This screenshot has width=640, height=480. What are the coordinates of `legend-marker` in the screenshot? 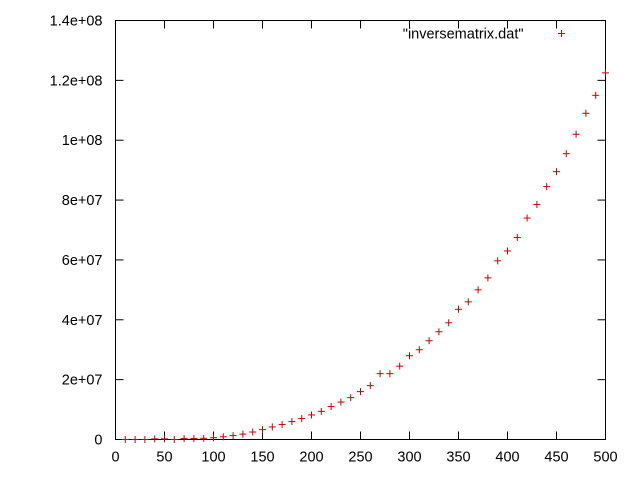 It's located at (561, 33).